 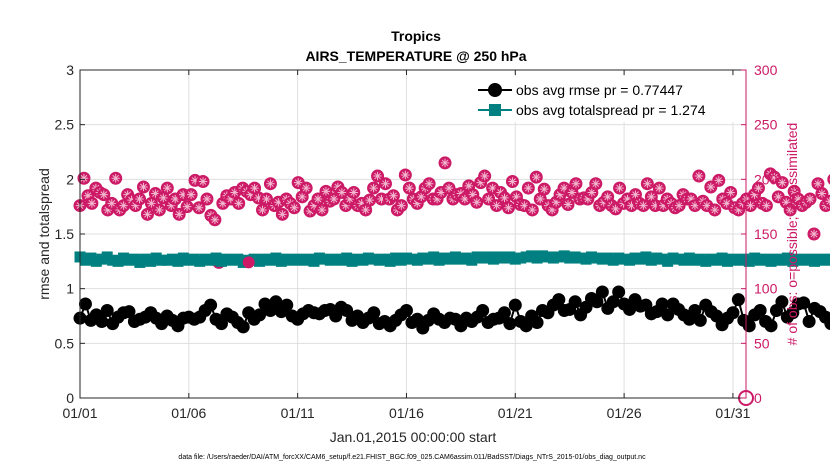 I want to click on legend-label-totalspread: obs avg totalspread pr = 1.274, so click(x=611, y=110).